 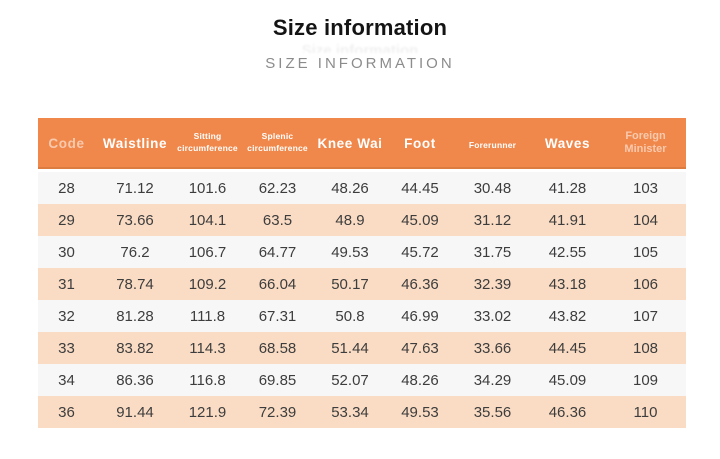 What do you see at coordinates (66, 220) in the screenshot?
I see `table-cell-code: 29` at bounding box center [66, 220].